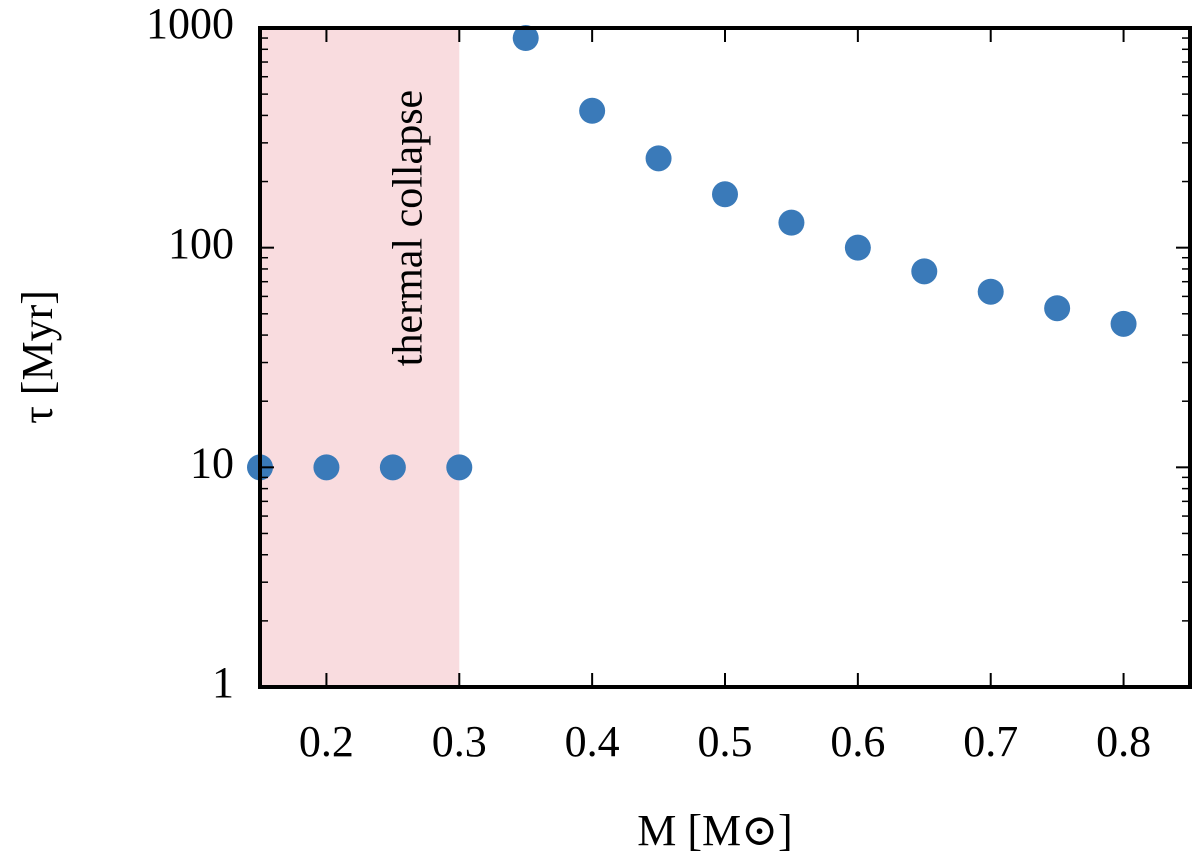 The height and width of the screenshot is (858, 1200). What do you see at coordinates (201, 243) in the screenshot?
I see `y-tick-label: 100` at bounding box center [201, 243].